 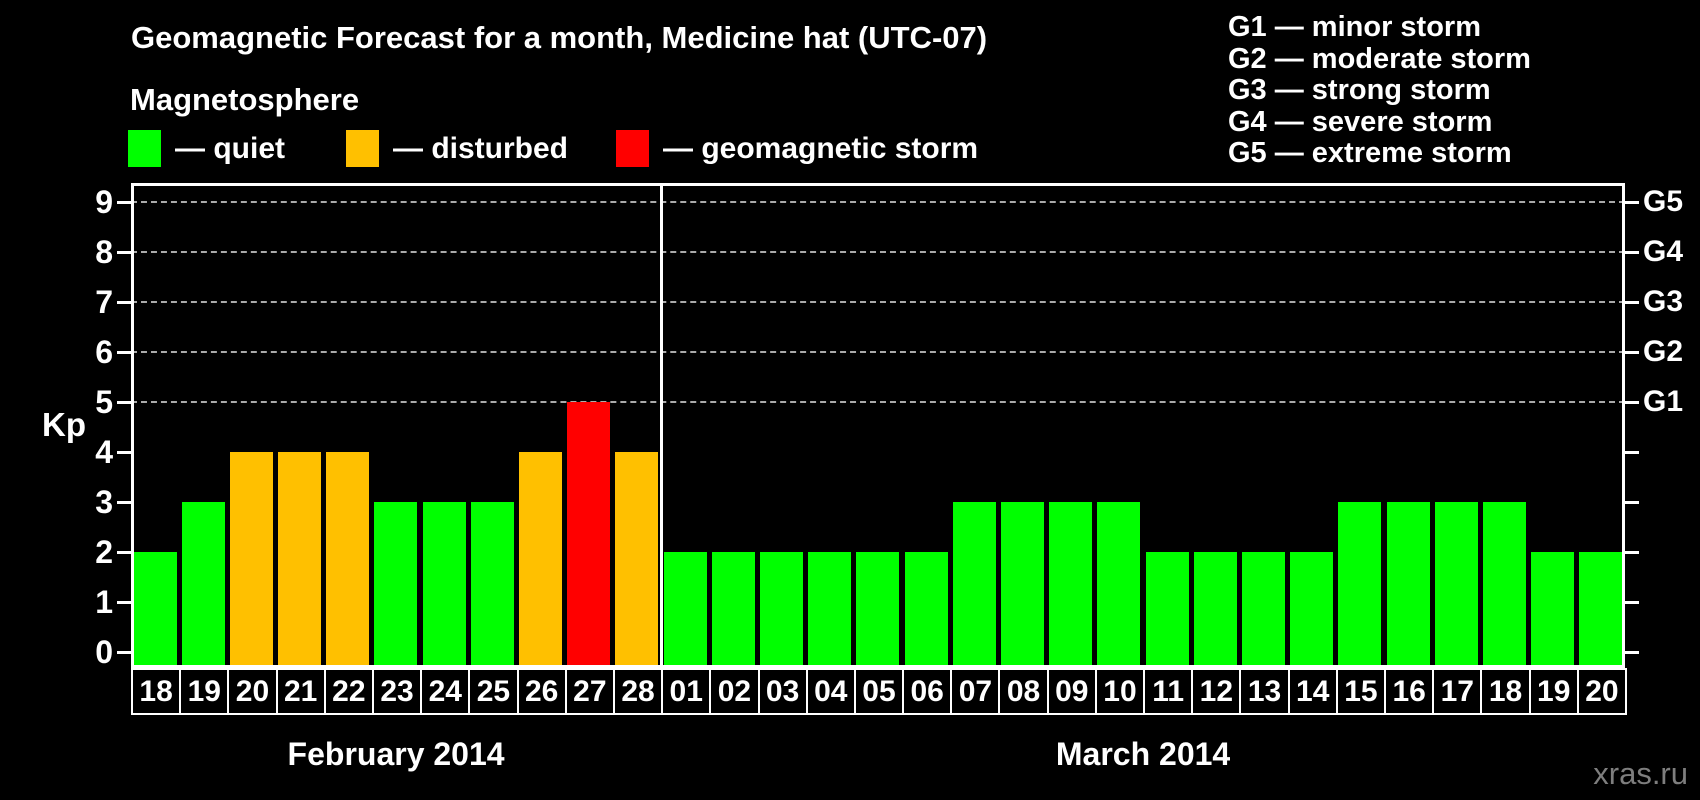 I want to click on day-label-box: 21, so click(x=300, y=691).